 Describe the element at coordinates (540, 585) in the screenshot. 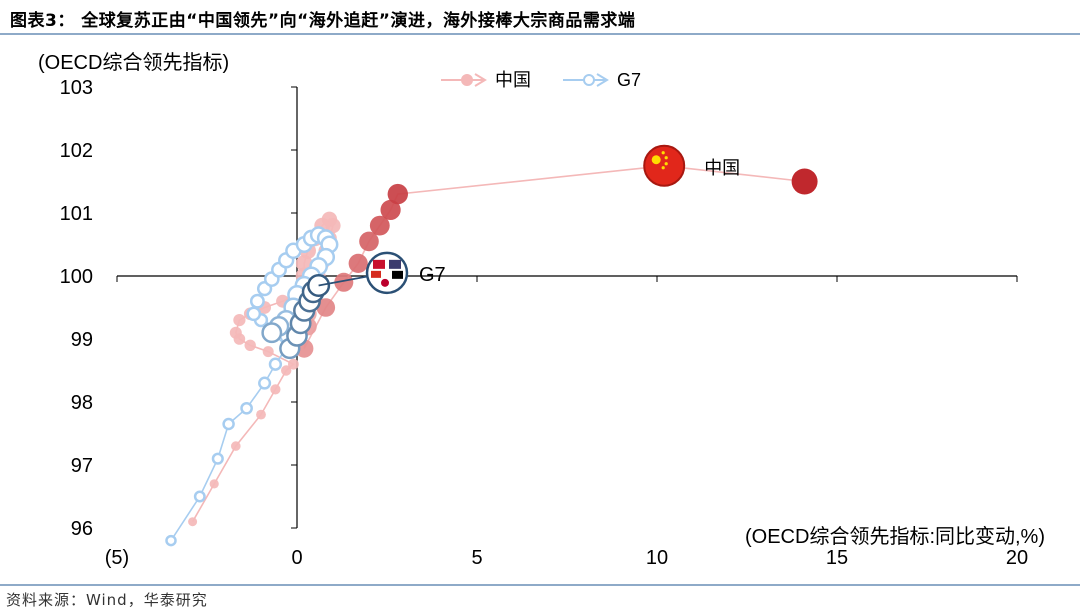

I see `footer-rule` at that location.